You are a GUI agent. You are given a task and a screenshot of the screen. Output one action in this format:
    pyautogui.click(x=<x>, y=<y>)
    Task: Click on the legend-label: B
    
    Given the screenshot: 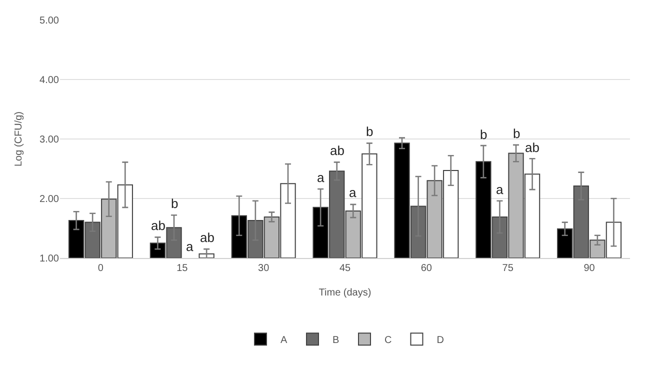 What is the action you would take?
    pyautogui.click(x=336, y=340)
    